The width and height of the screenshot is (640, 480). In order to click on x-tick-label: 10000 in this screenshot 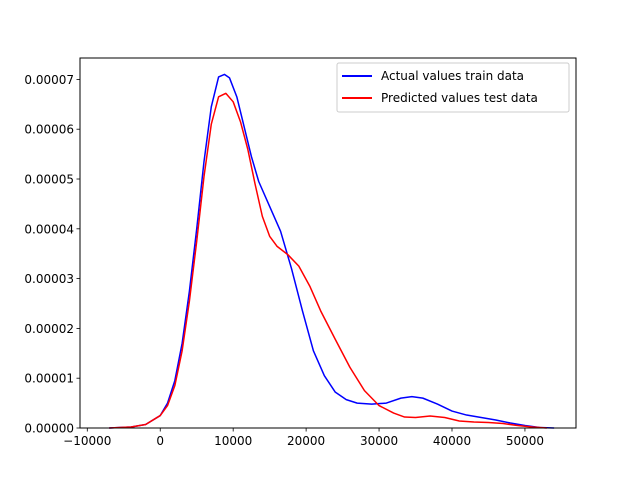, I will do `click(233, 441)`.